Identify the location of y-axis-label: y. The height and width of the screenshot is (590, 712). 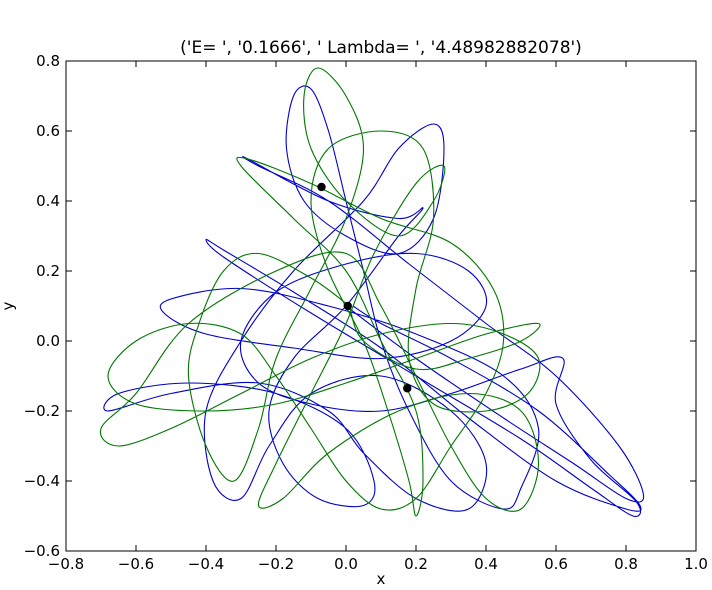
(8, 305).